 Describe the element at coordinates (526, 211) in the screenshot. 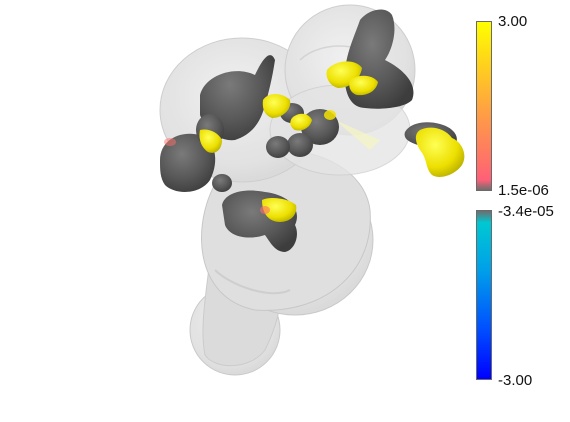

I see `negative-colorbar-max-label: -3.4e-05` at that location.